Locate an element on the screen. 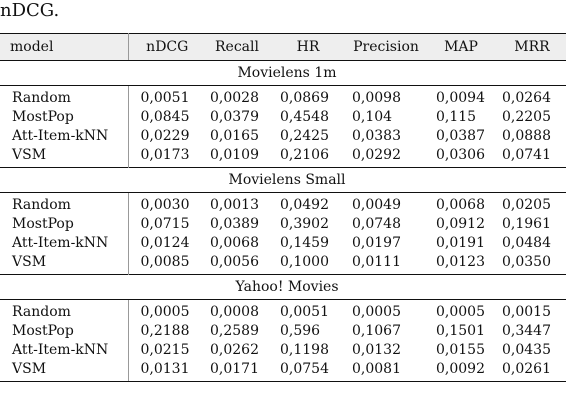  recall-cell: 0,0013 is located at coordinates (234, 205).